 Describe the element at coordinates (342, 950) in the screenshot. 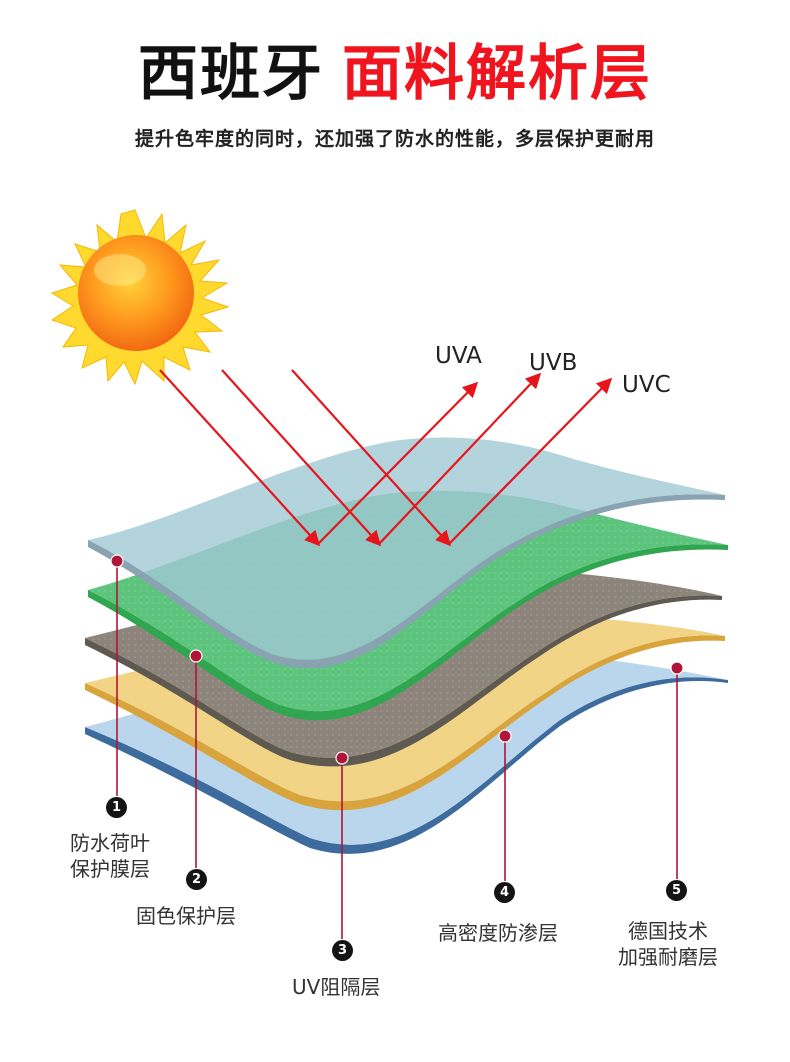

I see `layer-3-badge: 3` at that location.